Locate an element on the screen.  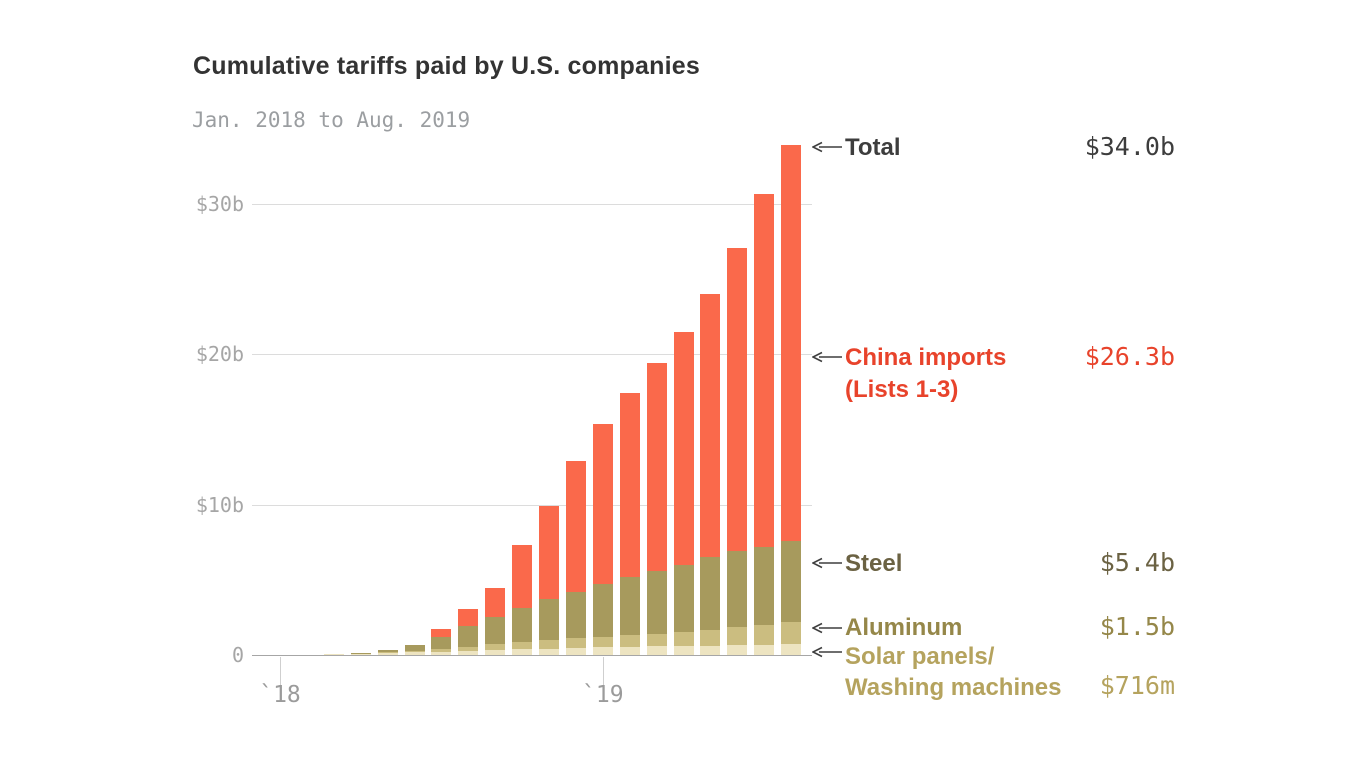
bar-segment-china-mar2019 is located at coordinates (656, 467).